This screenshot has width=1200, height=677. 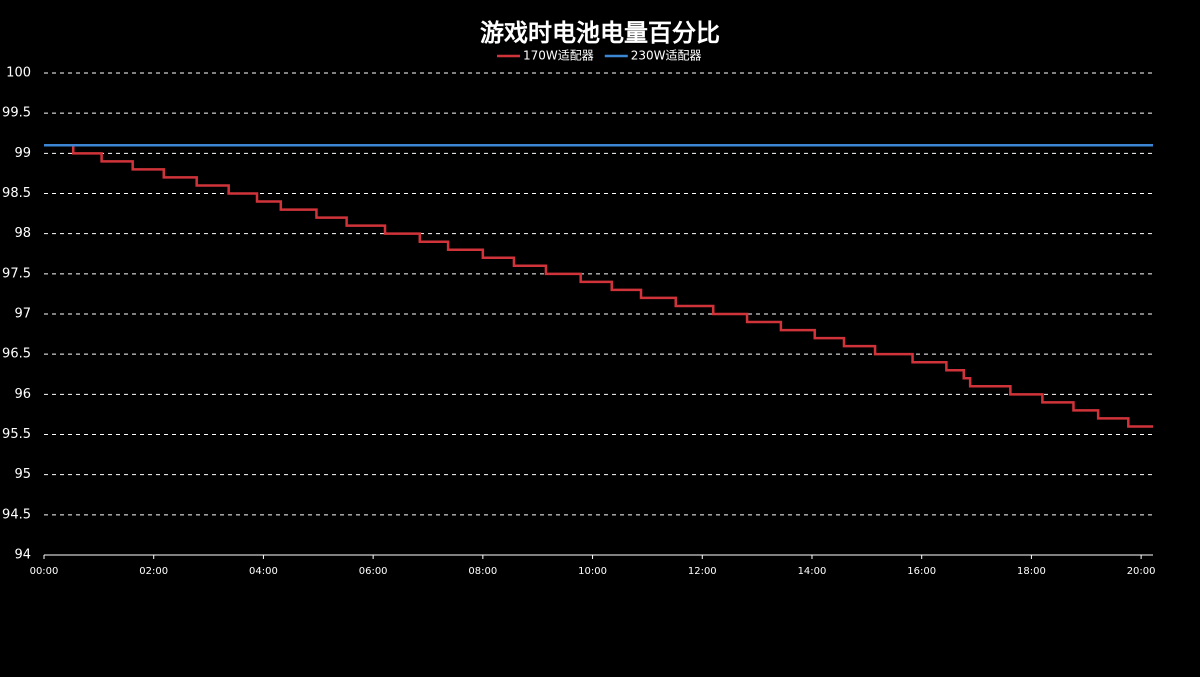 What do you see at coordinates (153, 571) in the screenshot?
I see `x-tick-label: 02:00` at bounding box center [153, 571].